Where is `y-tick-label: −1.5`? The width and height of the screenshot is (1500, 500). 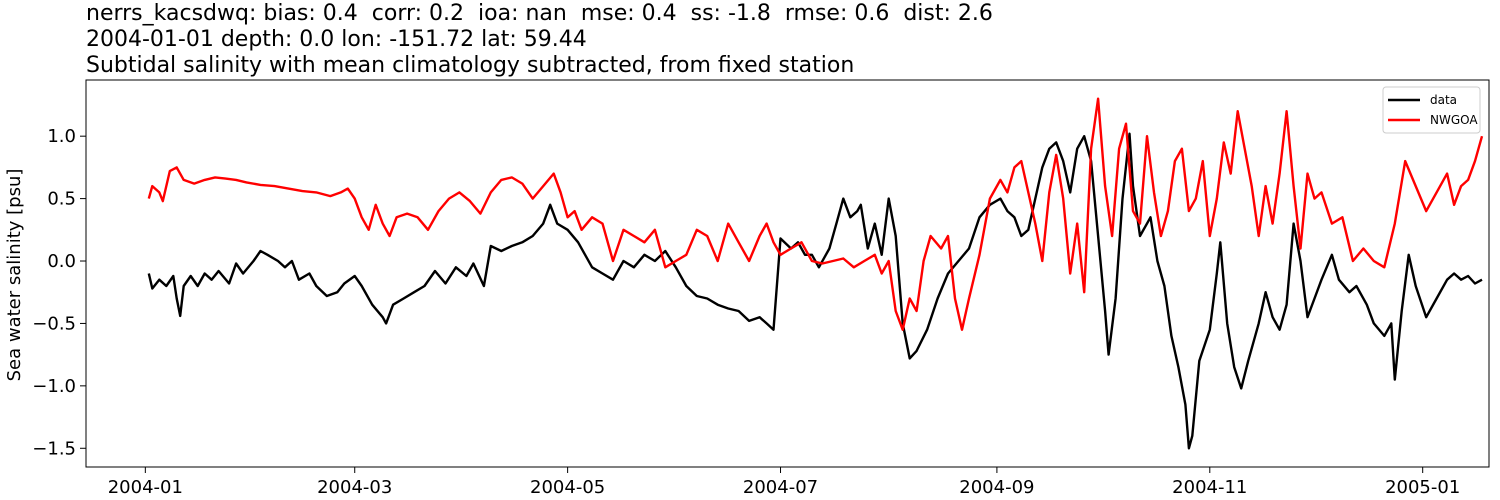
y-tick-label: −1.5 is located at coordinates (54, 448).